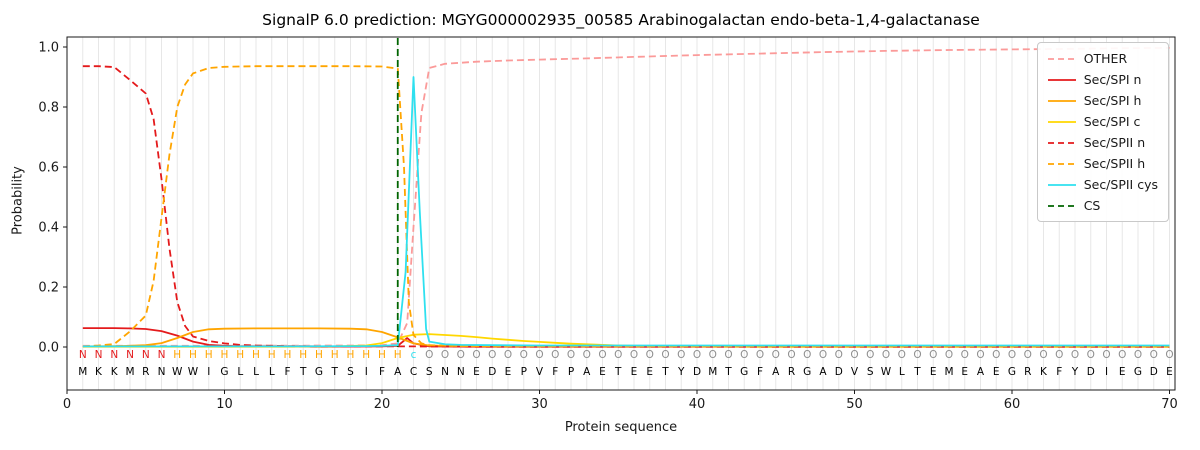  What do you see at coordinates (555, 372) in the screenshot?
I see `residue-letter: F` at bounding box center [555, 372].